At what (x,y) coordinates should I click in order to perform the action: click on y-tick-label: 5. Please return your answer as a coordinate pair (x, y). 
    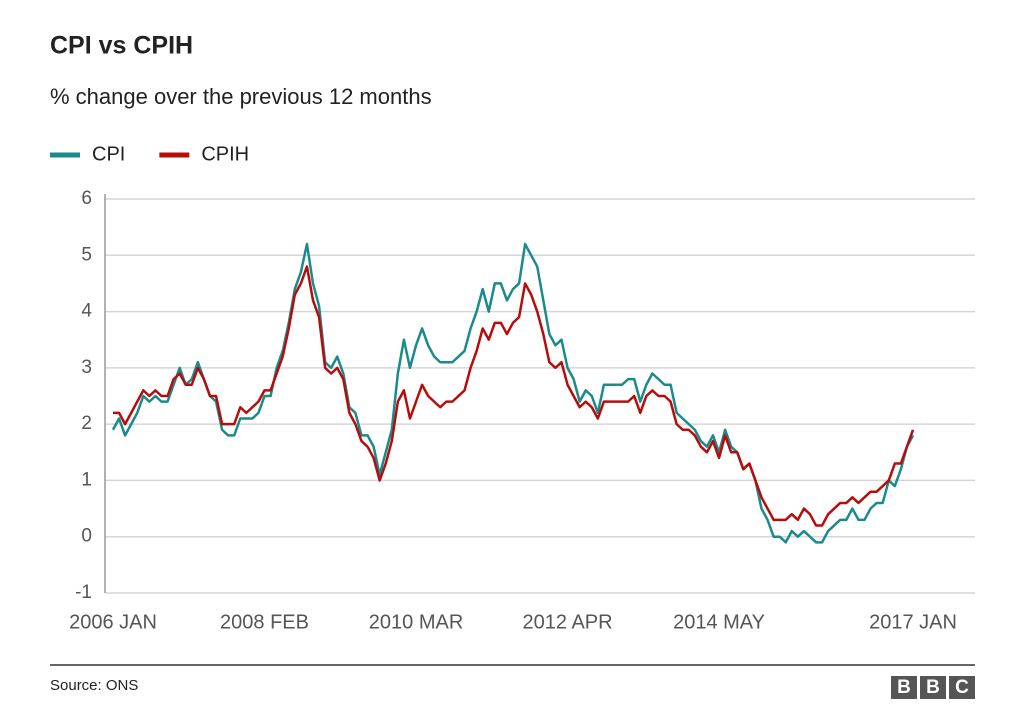
    Looking at the image, I should click on (86, 254).